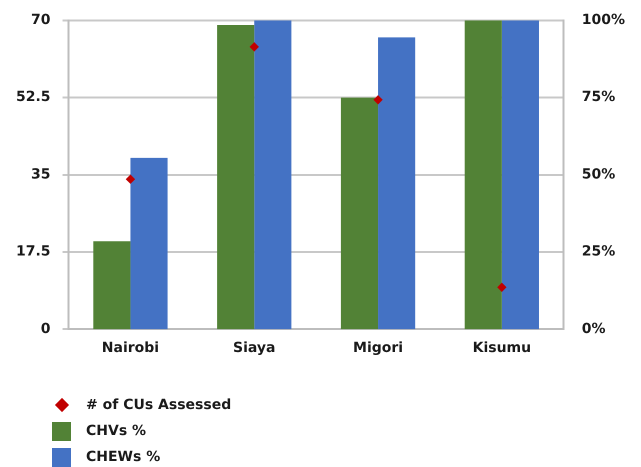  What do you see at coordinates (116, 431) in the screenshot?
I see `legend-label: CHVs %` at bounding box center [116, 431].